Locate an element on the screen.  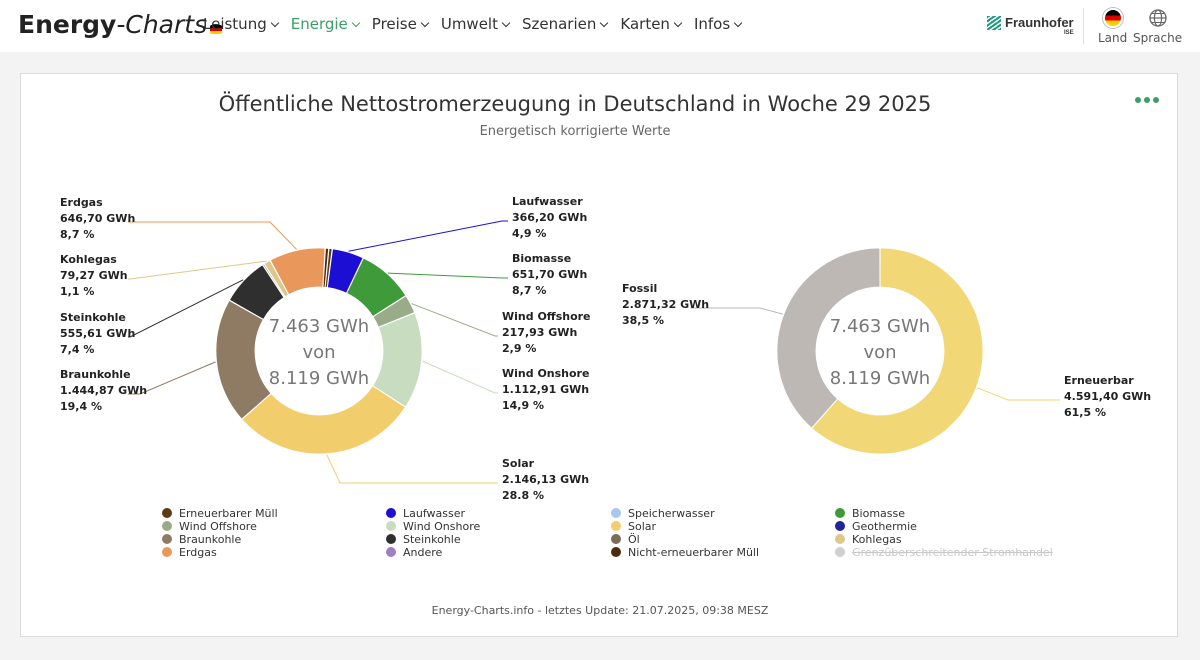
data-label-laufwasser: Laufwasser 366,20 GWh 4,9 % is located at coordinates (549, 217).